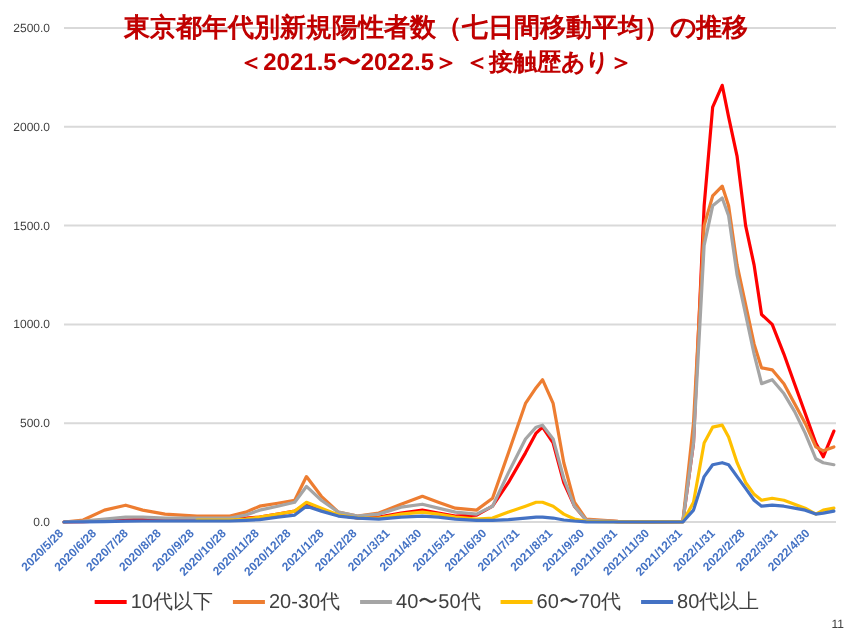 The image size is (854, 640). I want to click on line-series, so click(449, 492).